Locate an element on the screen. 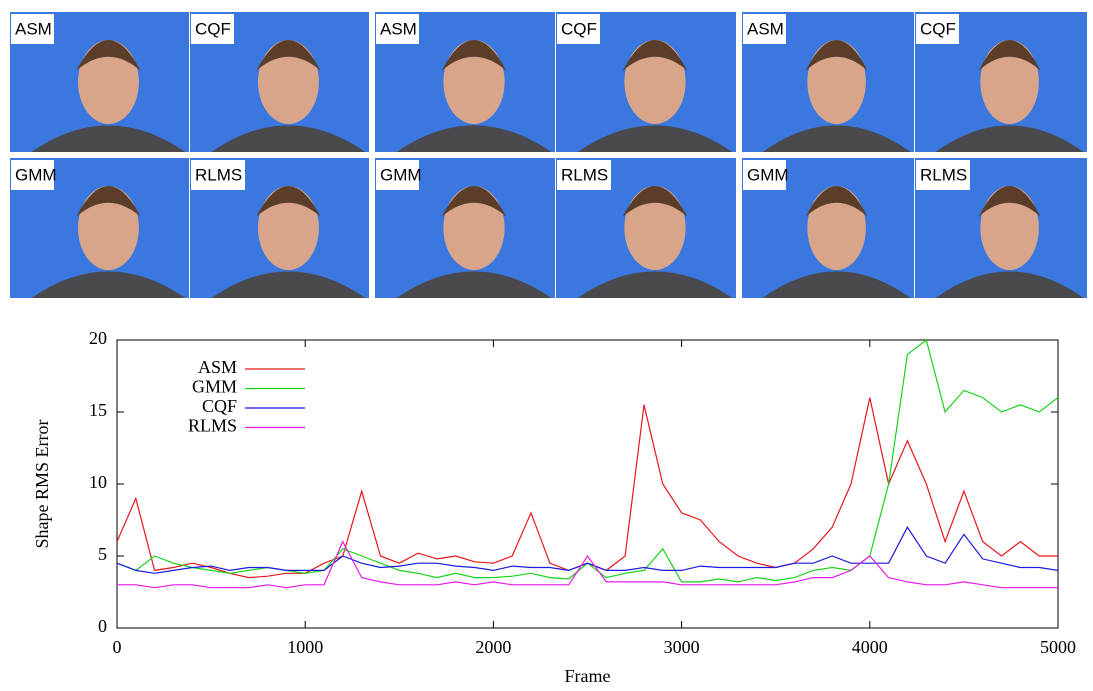 The height and width of the screenshot is (691, 1093). x-tick-label: 4000 is located at coordinates (870, 647).